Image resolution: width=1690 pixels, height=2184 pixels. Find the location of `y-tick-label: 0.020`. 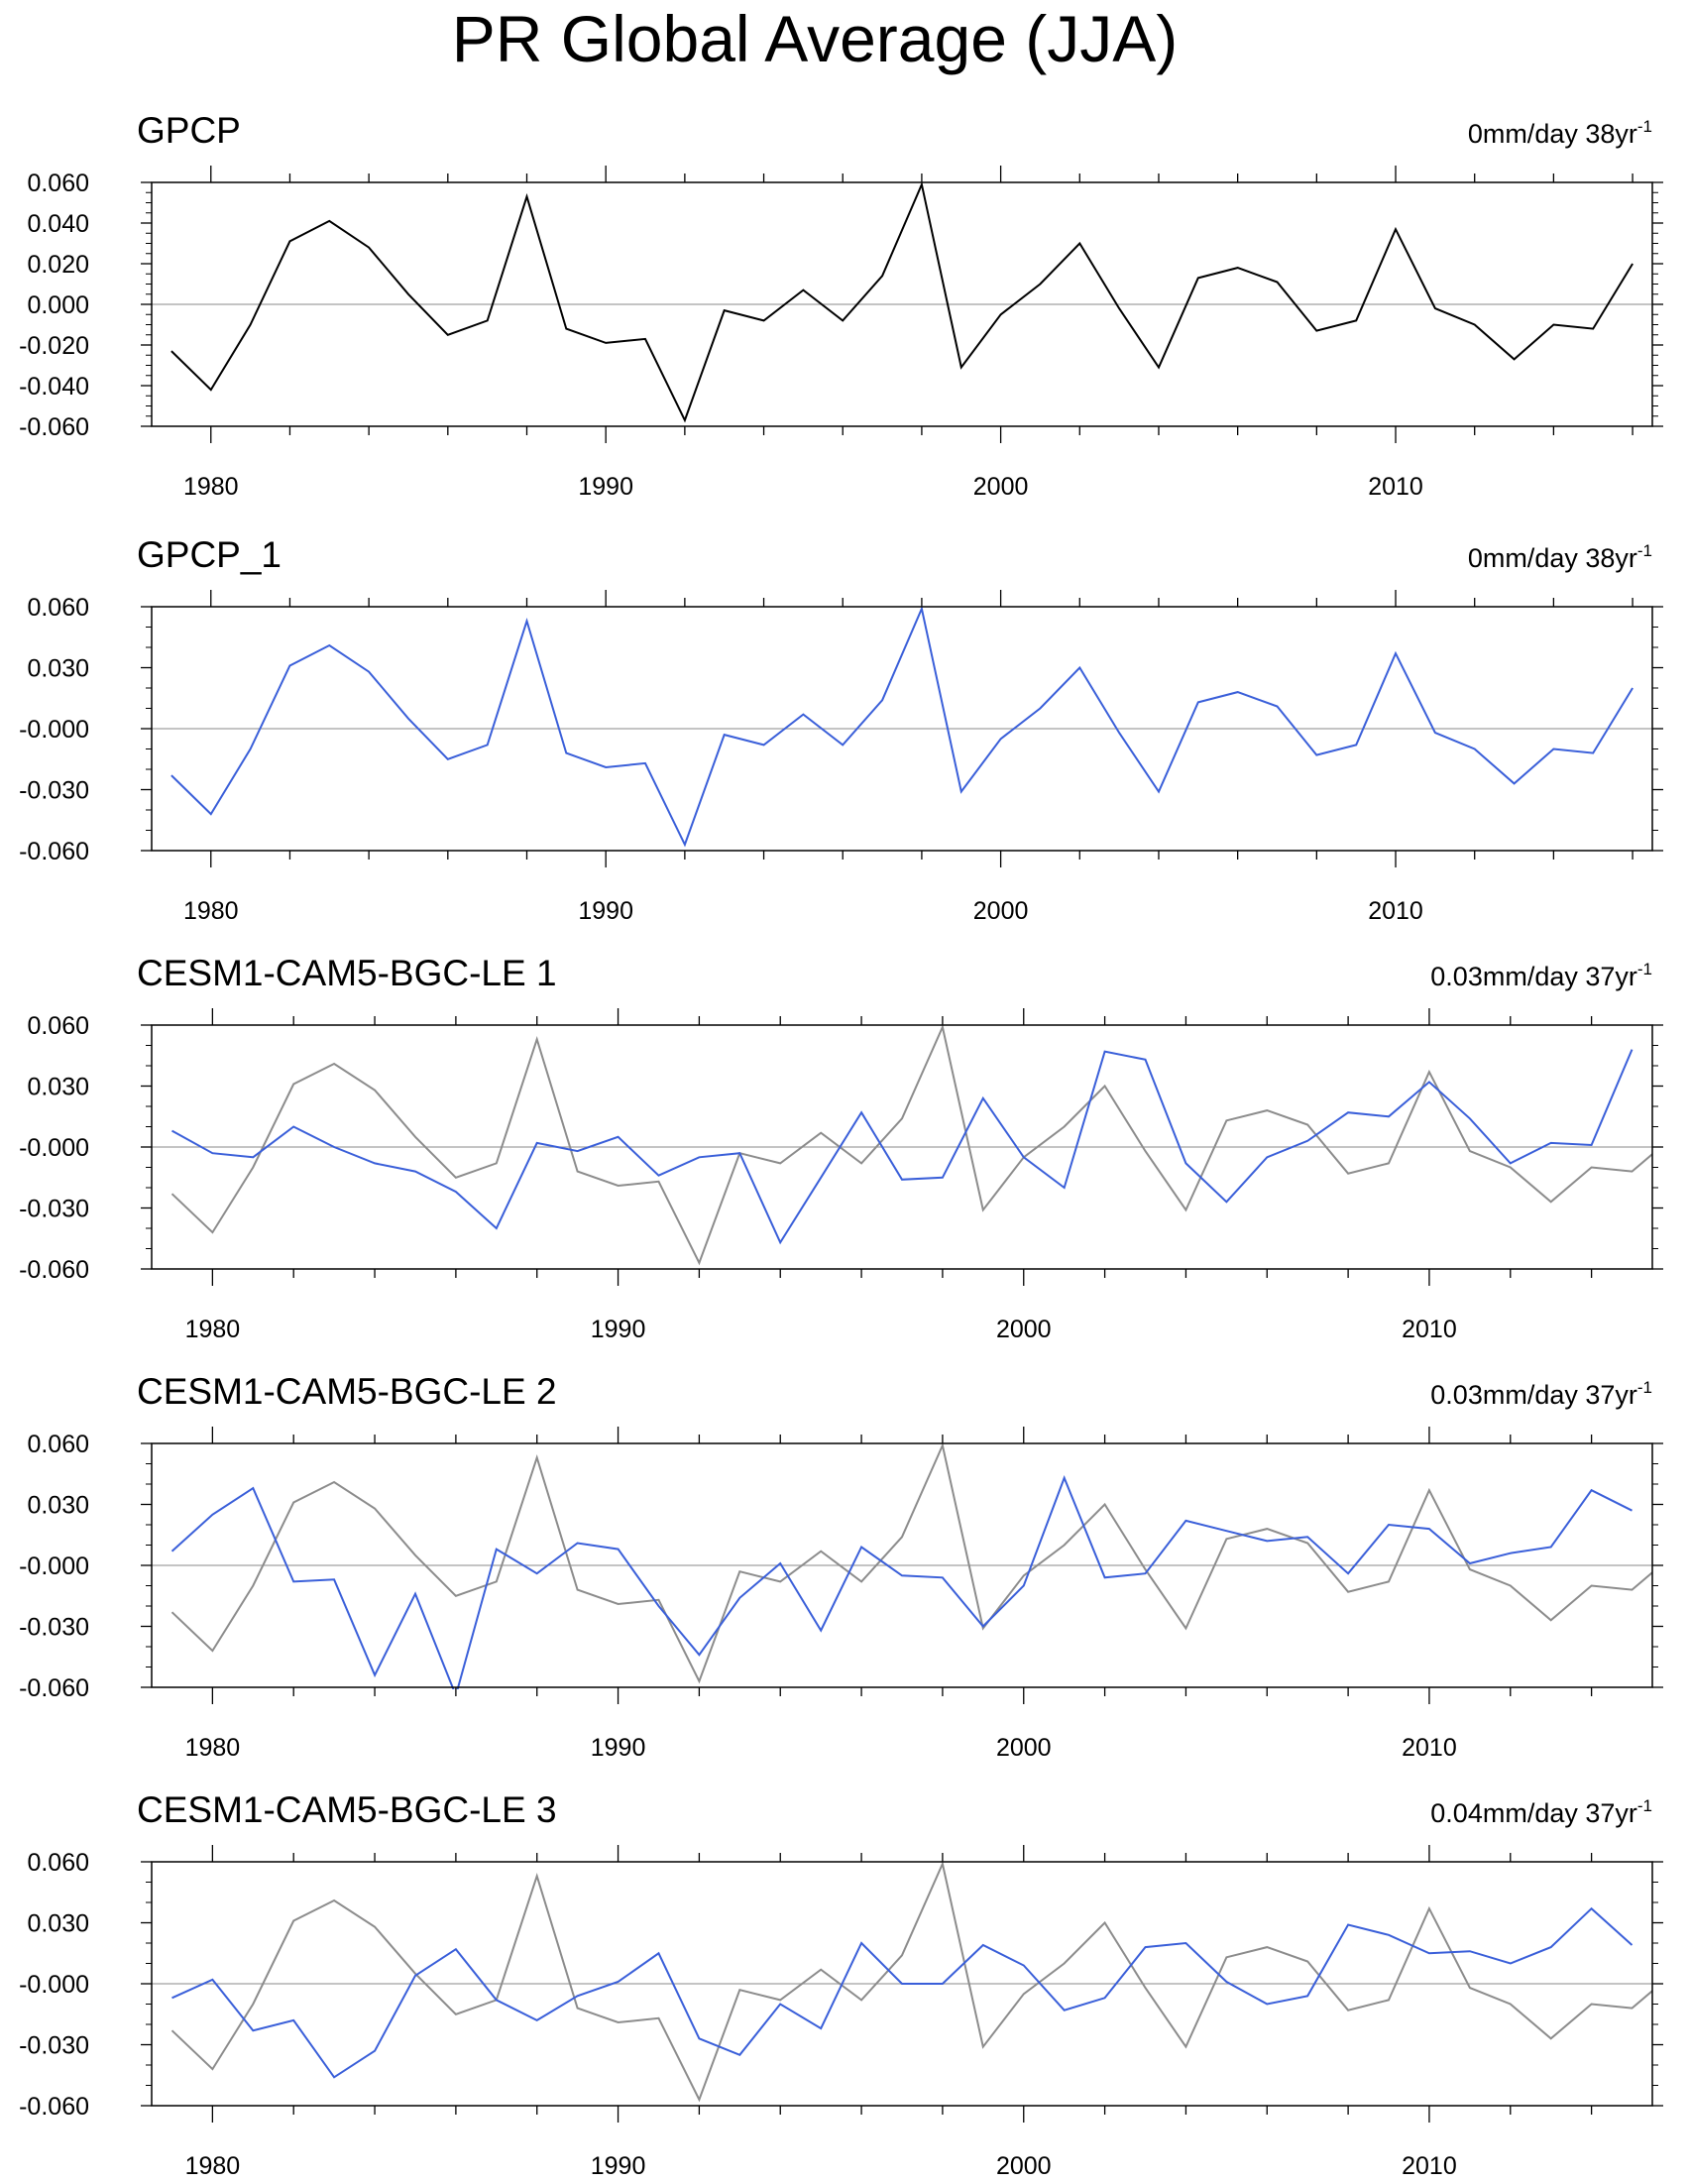

y-tick-label: 0.020 is located at coordinates (58, 265).